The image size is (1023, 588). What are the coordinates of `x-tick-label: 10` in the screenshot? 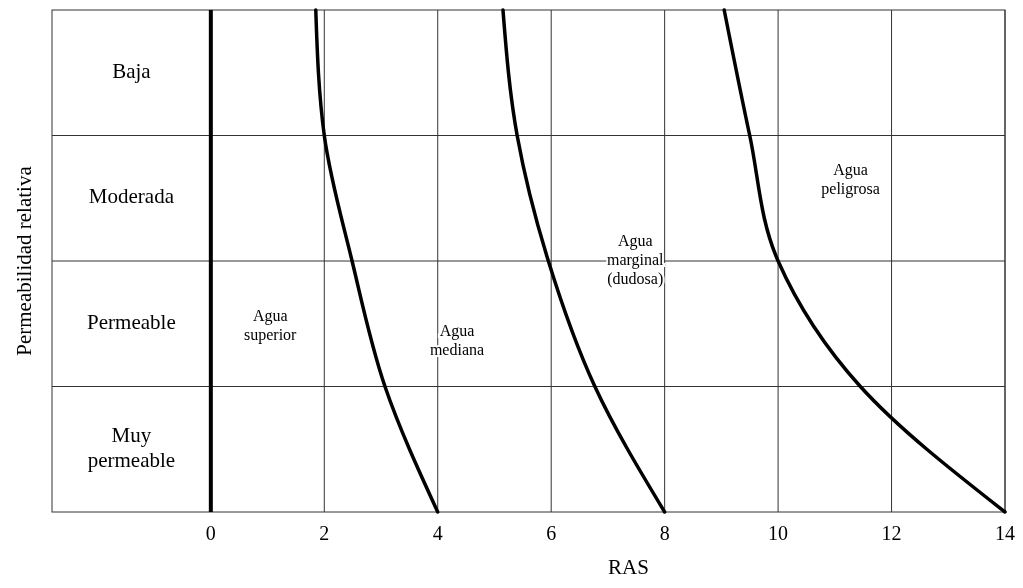 It's located at (778, 533).